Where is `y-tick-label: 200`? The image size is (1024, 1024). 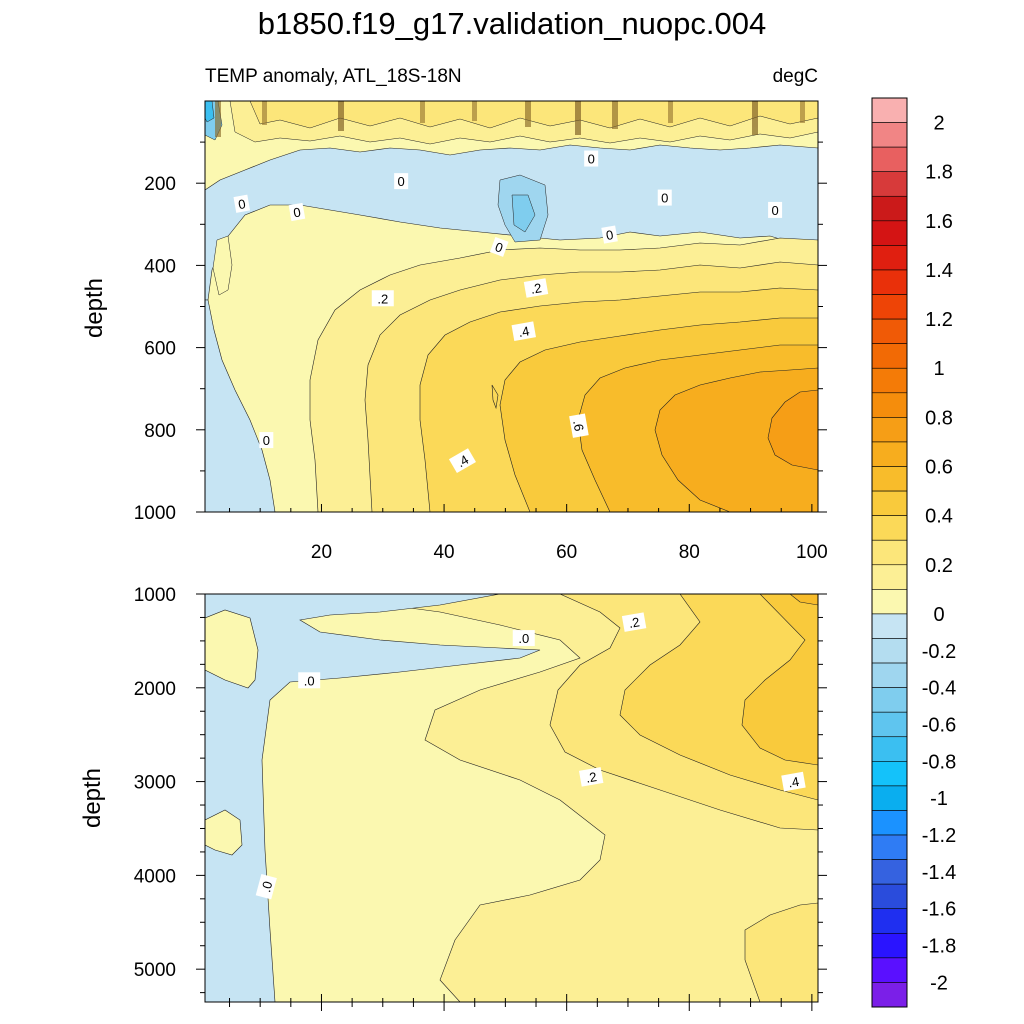
y-tick-label: 200 is located at coordinates (160, 184).